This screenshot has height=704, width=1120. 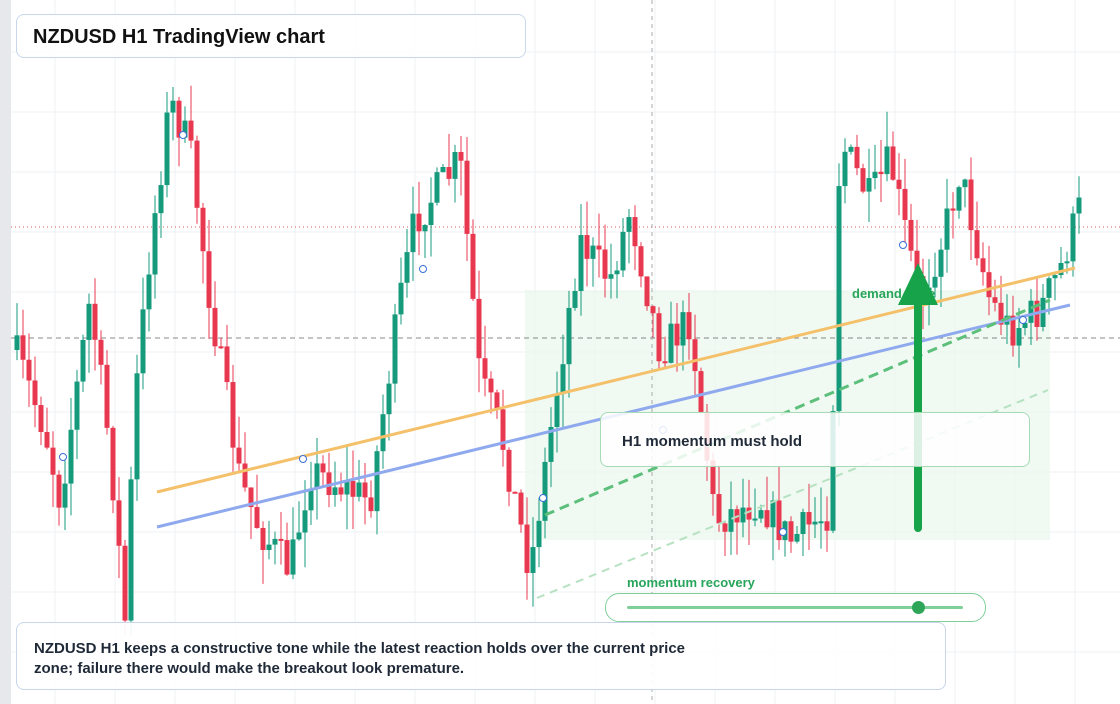 I want to click on slider-track, so click(x=795, y=607).